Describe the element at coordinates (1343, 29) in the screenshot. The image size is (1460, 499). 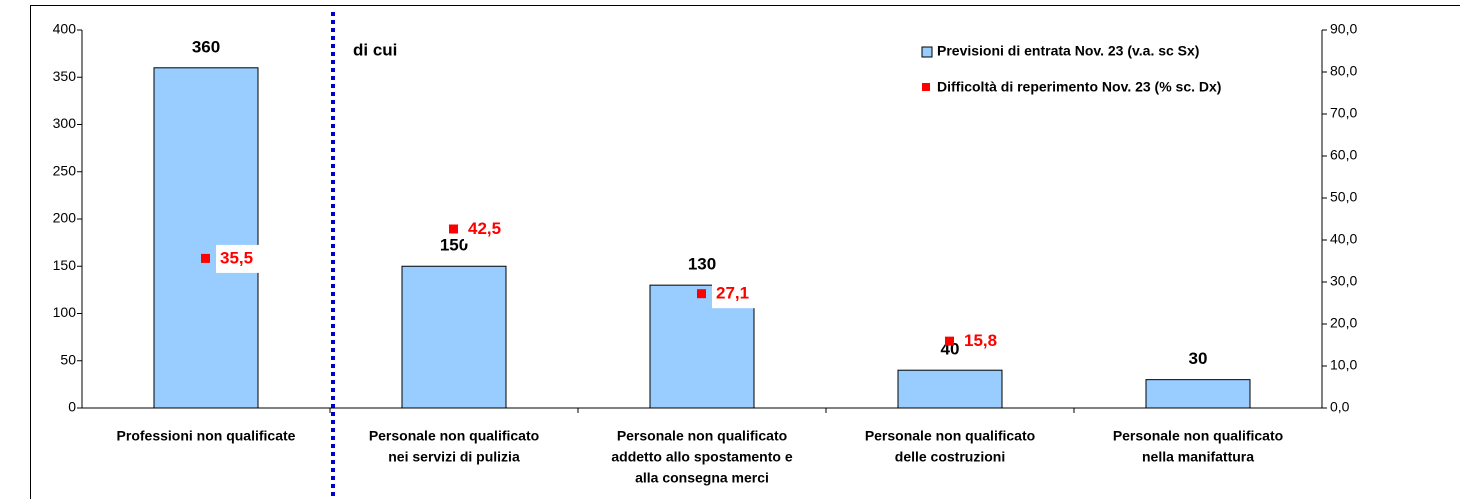
I see `y2-tick-label: 90,0` at that location.